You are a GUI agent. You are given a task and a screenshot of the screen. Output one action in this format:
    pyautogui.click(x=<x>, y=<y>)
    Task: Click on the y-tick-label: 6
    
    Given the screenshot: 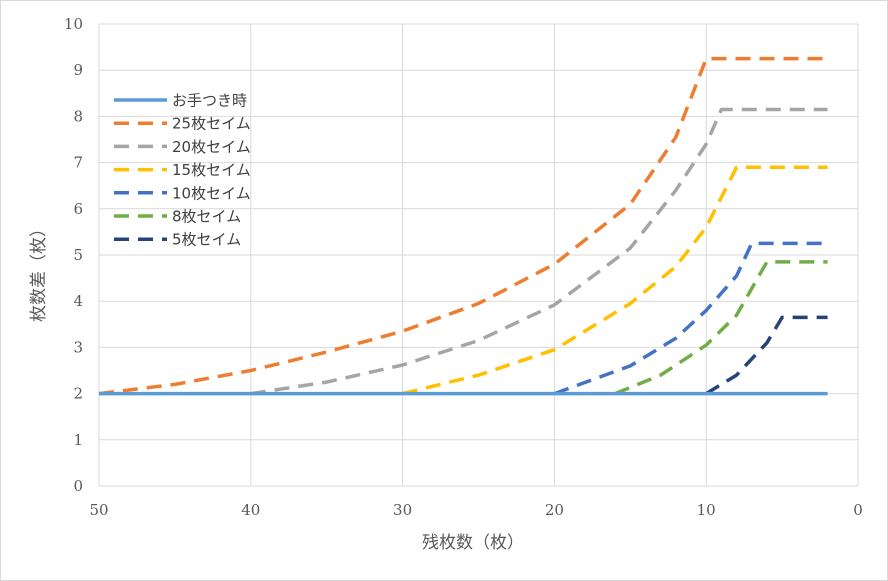 What is the action you would take?
    pyautogui.click(x=78, y=209)
    